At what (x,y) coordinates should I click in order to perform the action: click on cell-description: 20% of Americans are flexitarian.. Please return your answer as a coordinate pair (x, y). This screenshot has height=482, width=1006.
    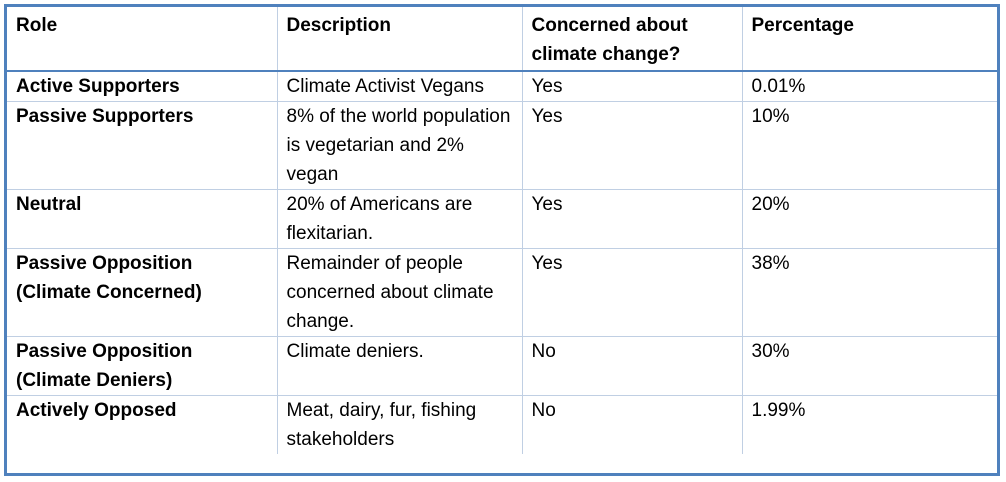
    Looking at the image, I should click on (399, 219).